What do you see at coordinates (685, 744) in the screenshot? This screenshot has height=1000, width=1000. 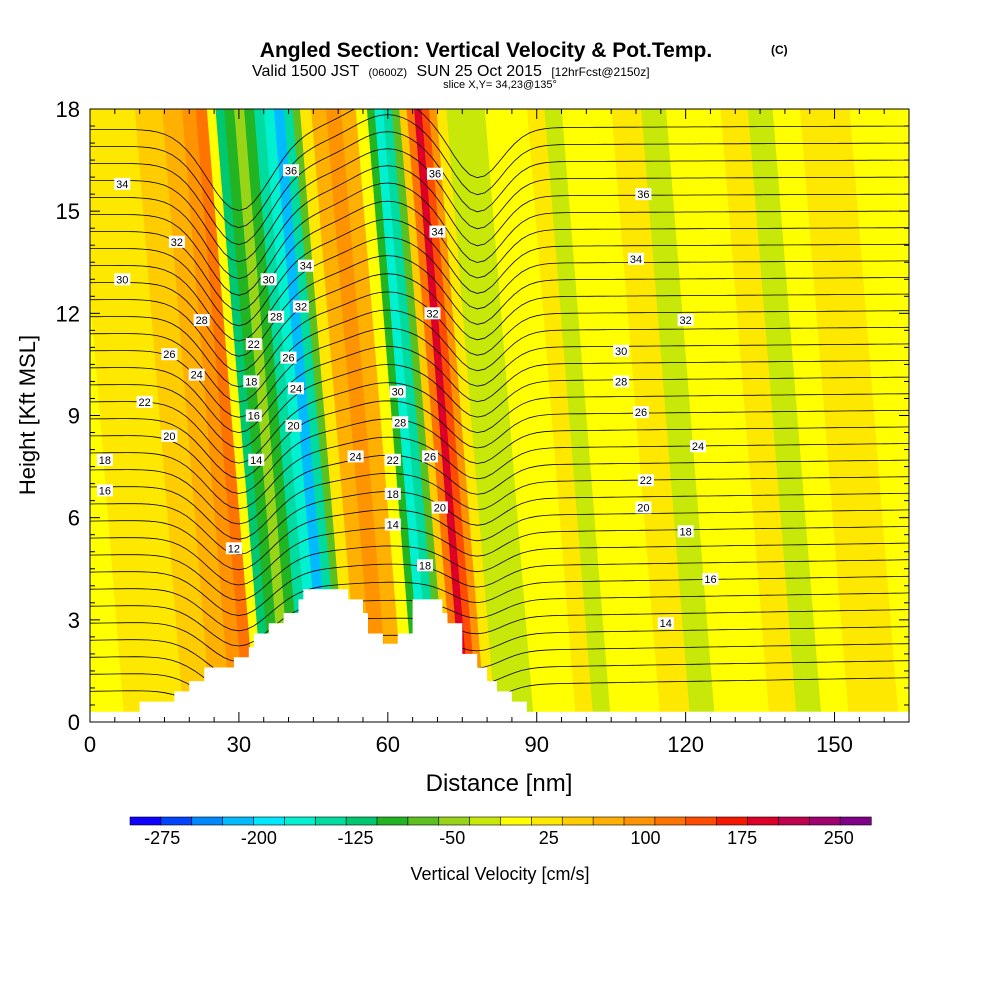 I see `x-tick-label: 120` at bounding box center [685, 744].